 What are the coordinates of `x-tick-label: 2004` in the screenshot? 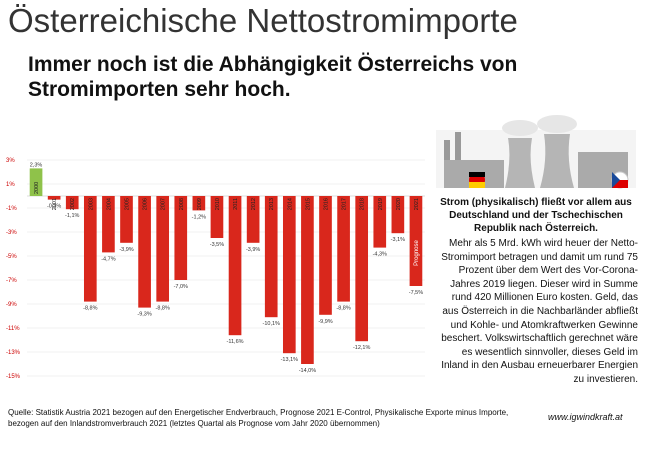 It's located at (109, 204).